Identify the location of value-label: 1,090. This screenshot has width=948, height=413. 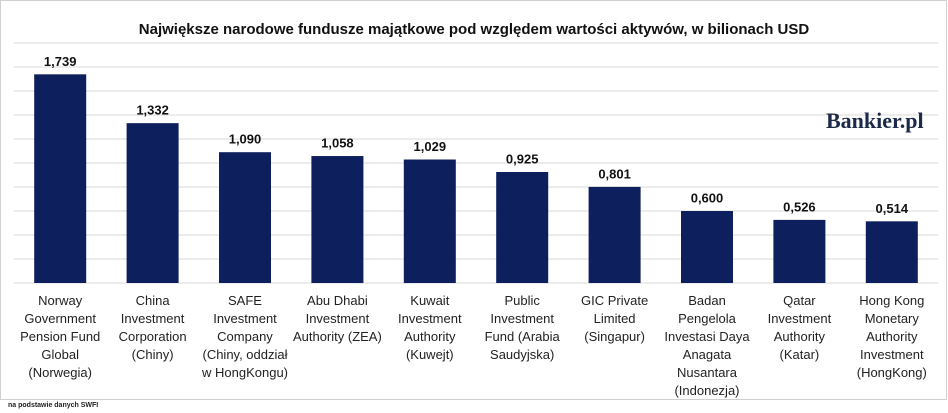
(245, 139).